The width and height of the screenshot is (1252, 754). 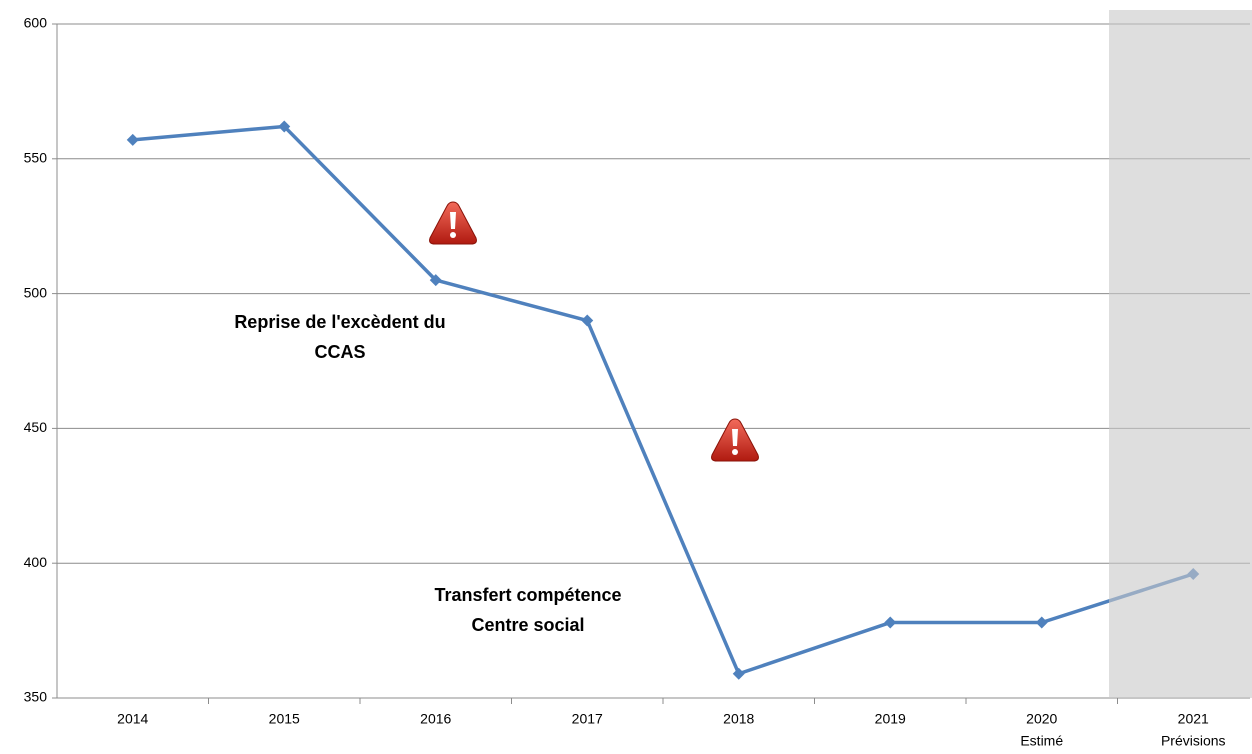 I want to click on x-tick-label: 2019, so click(x=890, y=719).